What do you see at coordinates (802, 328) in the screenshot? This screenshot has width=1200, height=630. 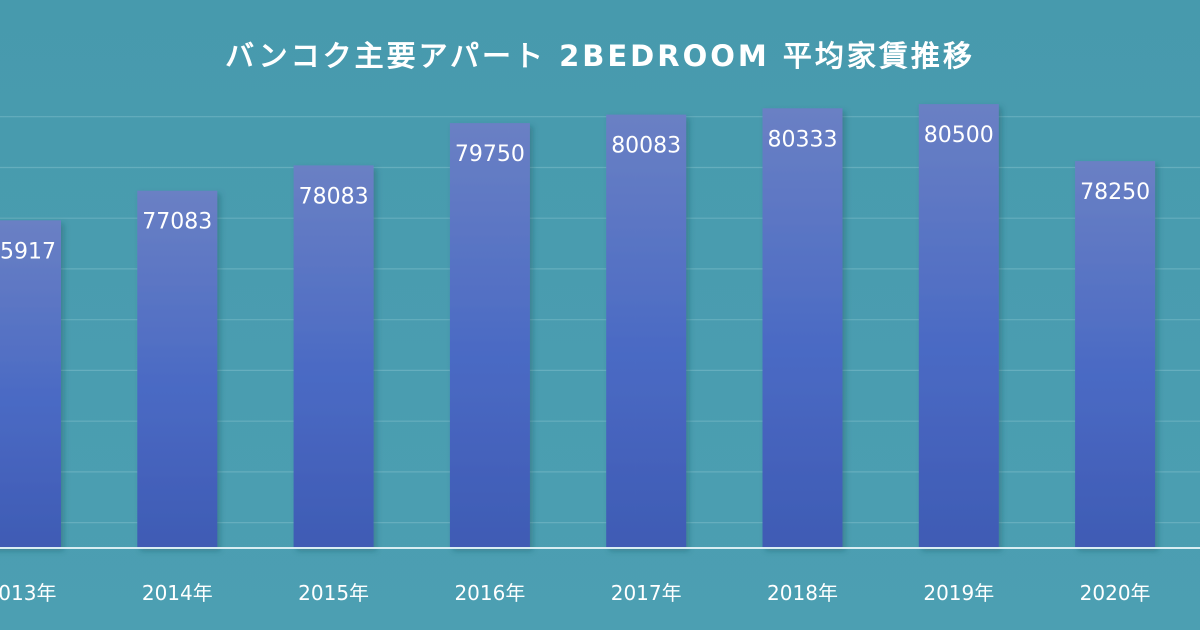 I see `bar-2018年` at bounding box center [802, 328].